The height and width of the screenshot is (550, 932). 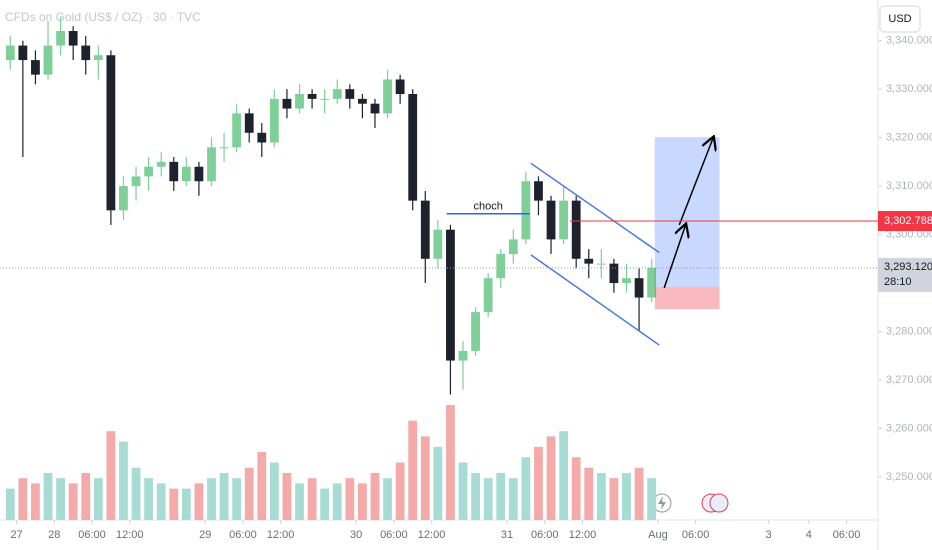 I want to click on event-icons, so click(x=690, y=503).